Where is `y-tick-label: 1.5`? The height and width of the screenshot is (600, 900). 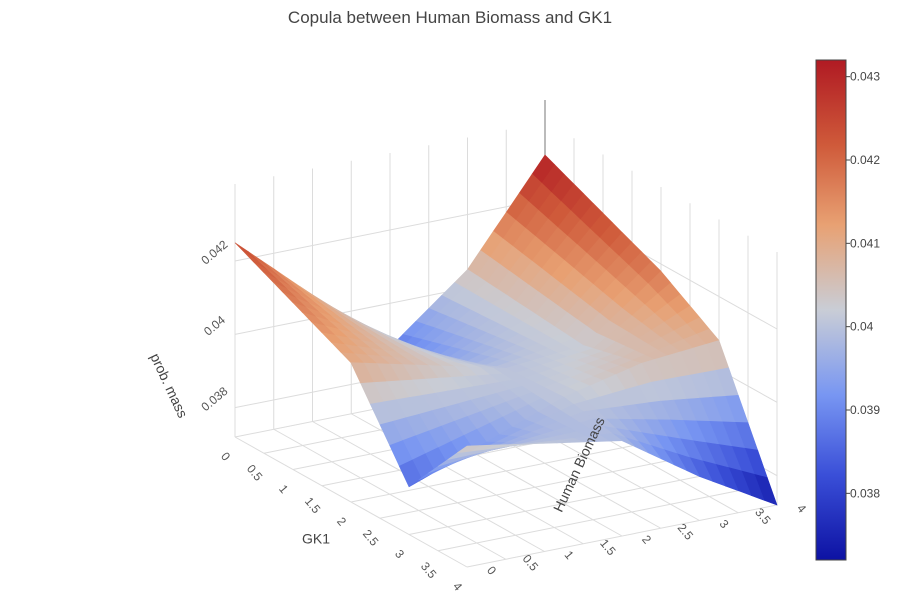
y-tick-label: 1.5 is located at coordinates (608, 547).